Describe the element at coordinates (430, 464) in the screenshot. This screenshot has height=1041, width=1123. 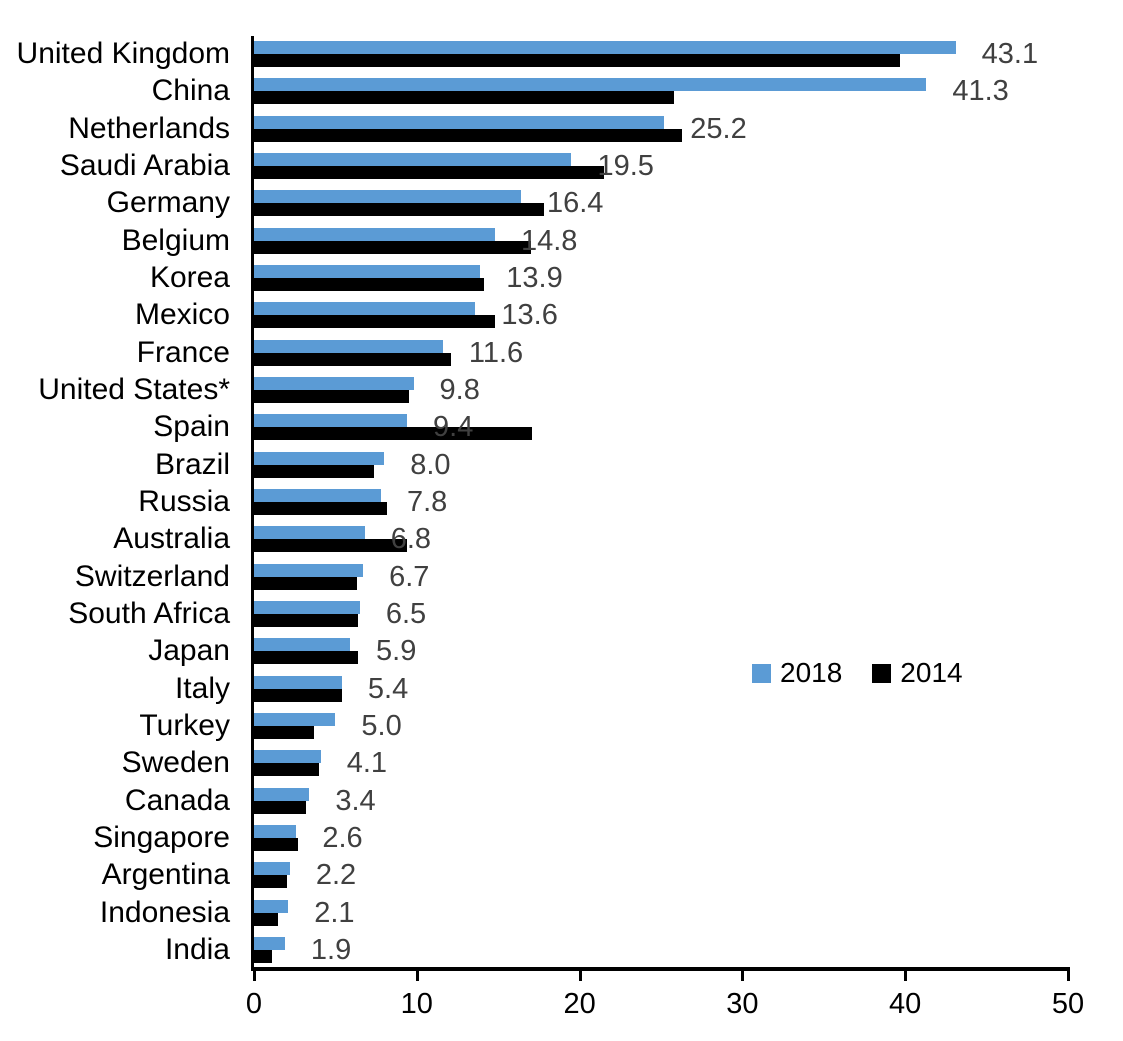
I see `value-label: 8.0` at that location.